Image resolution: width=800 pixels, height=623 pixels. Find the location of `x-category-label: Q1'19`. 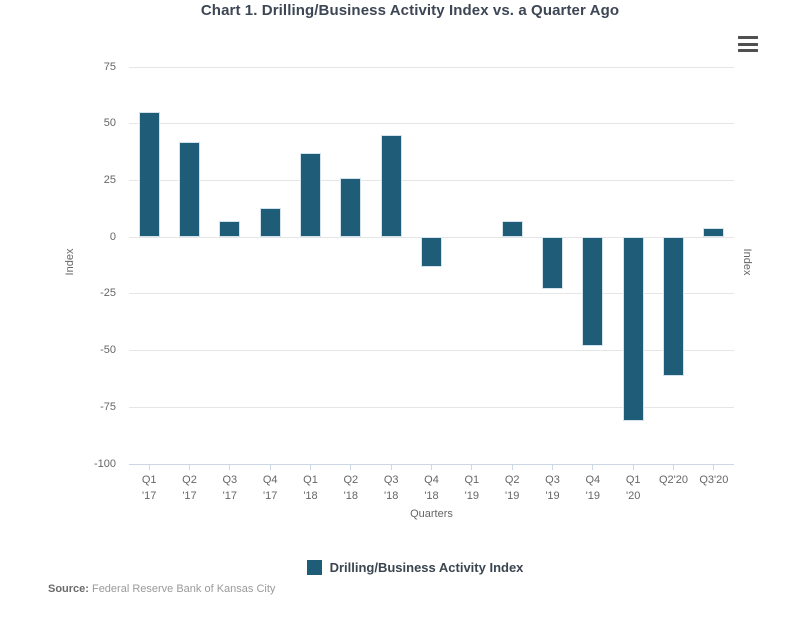

x-category-label: Q1'19 is located at coordinates (472, 488).